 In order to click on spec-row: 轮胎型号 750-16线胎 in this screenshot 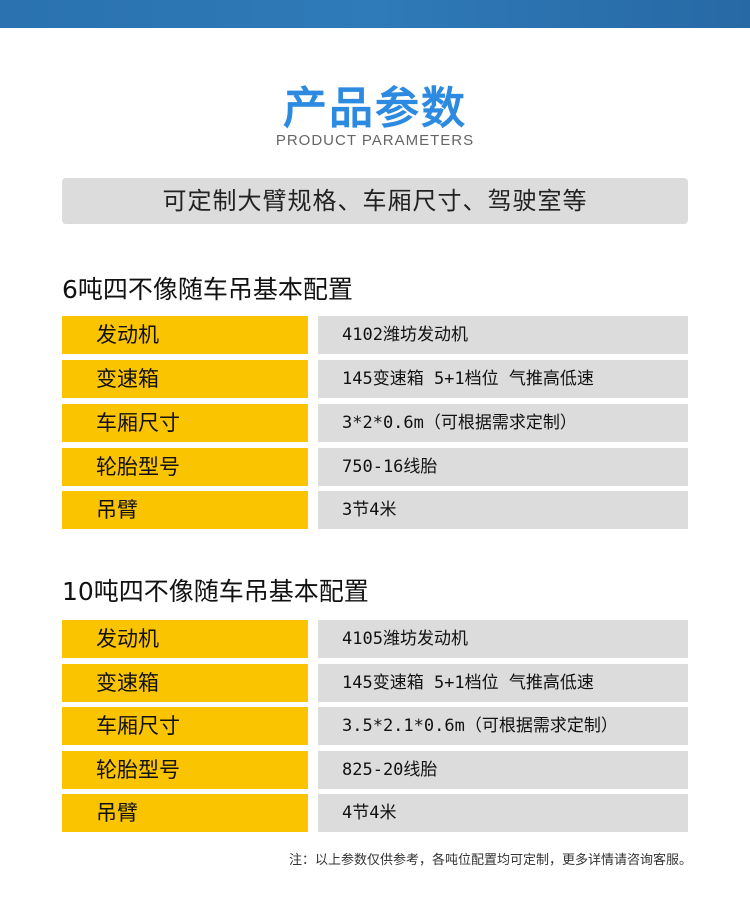, I will do `click(375, 467)`.